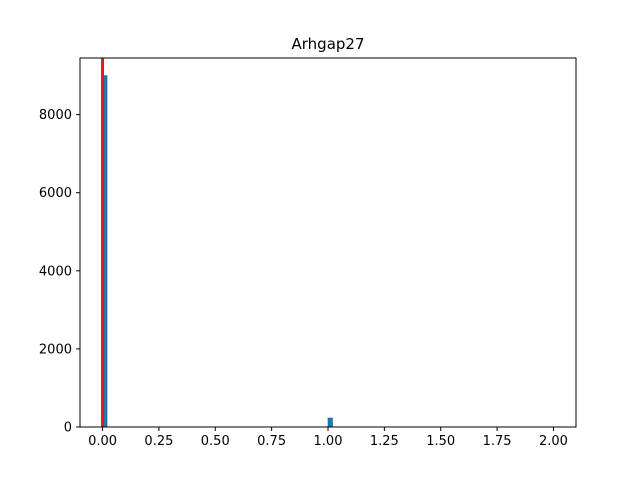 The width and height of the screenshot is (640, 480). I want to click on y-tick-label-4: 8000, so click(55, 115).